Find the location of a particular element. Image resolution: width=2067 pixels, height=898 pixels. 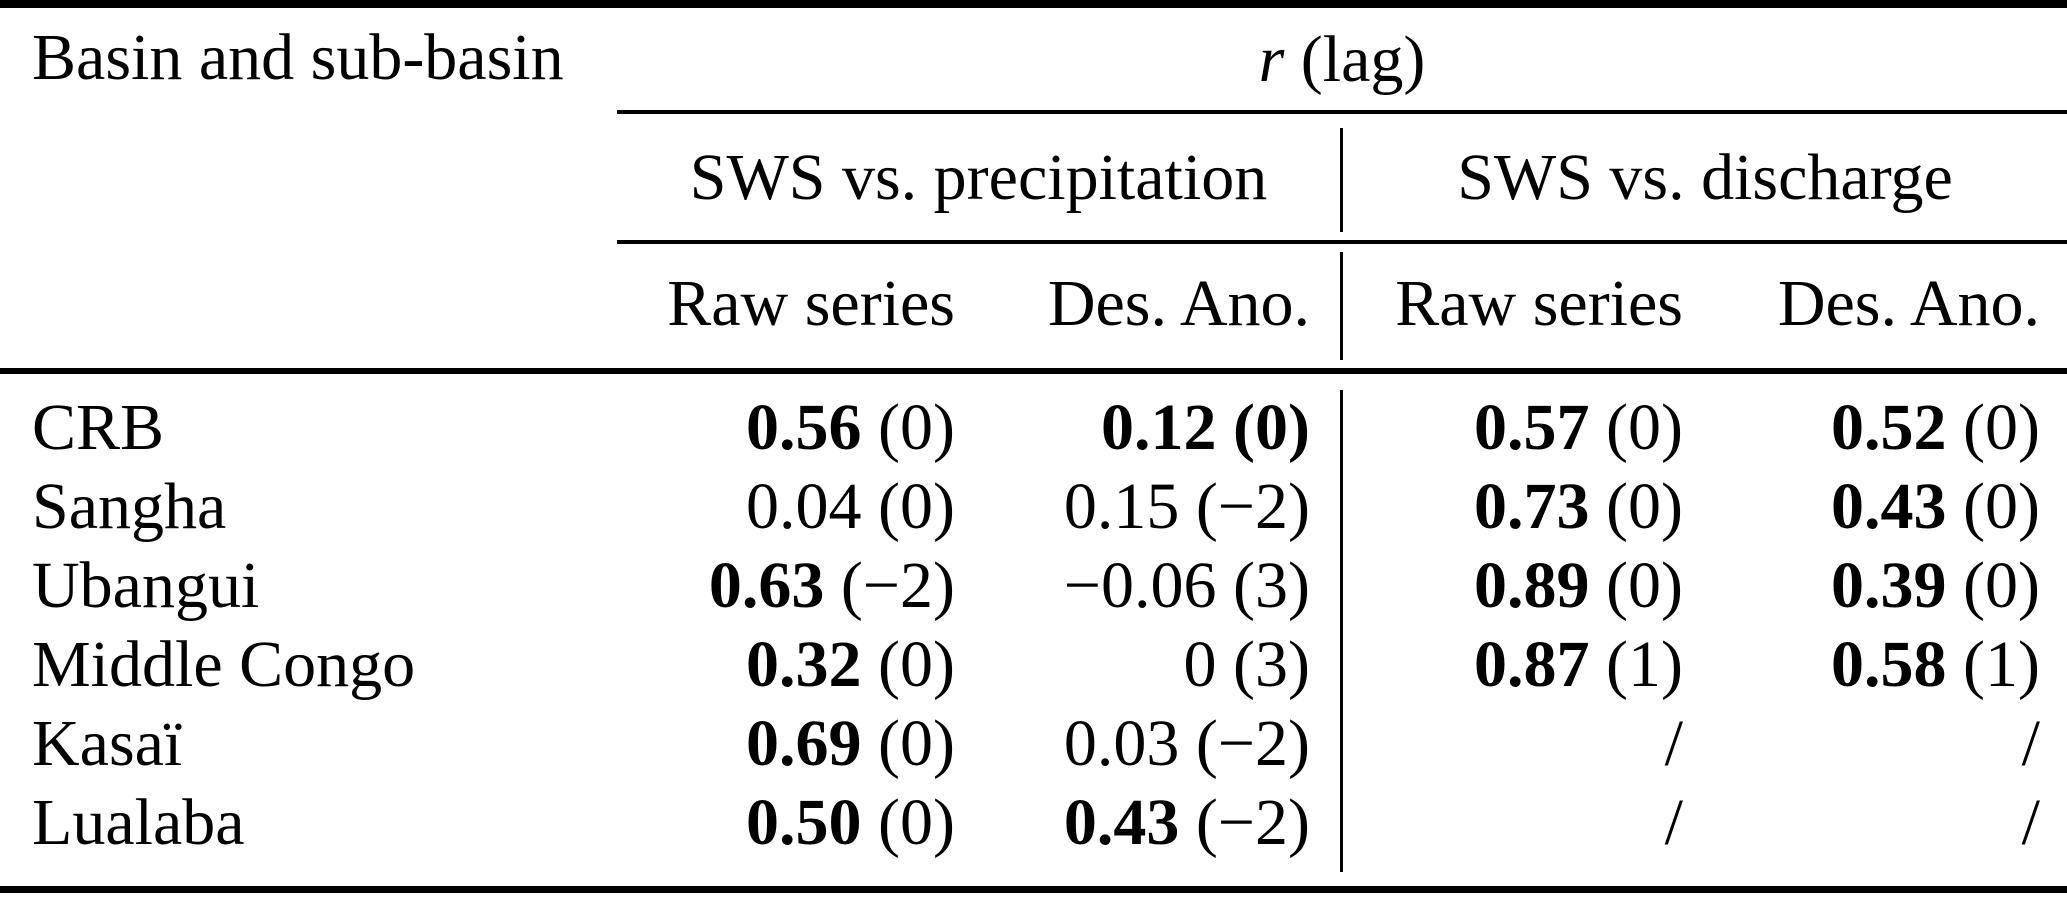

r-value: 0.89 is located at coordinates (1532, 585).